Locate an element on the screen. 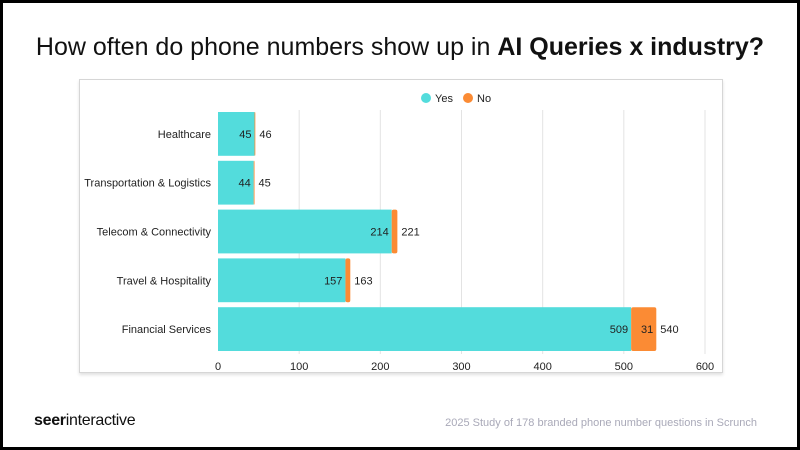 The image size is (800, 450). yes-value-label: 214 is located at coordinates (379, 233).